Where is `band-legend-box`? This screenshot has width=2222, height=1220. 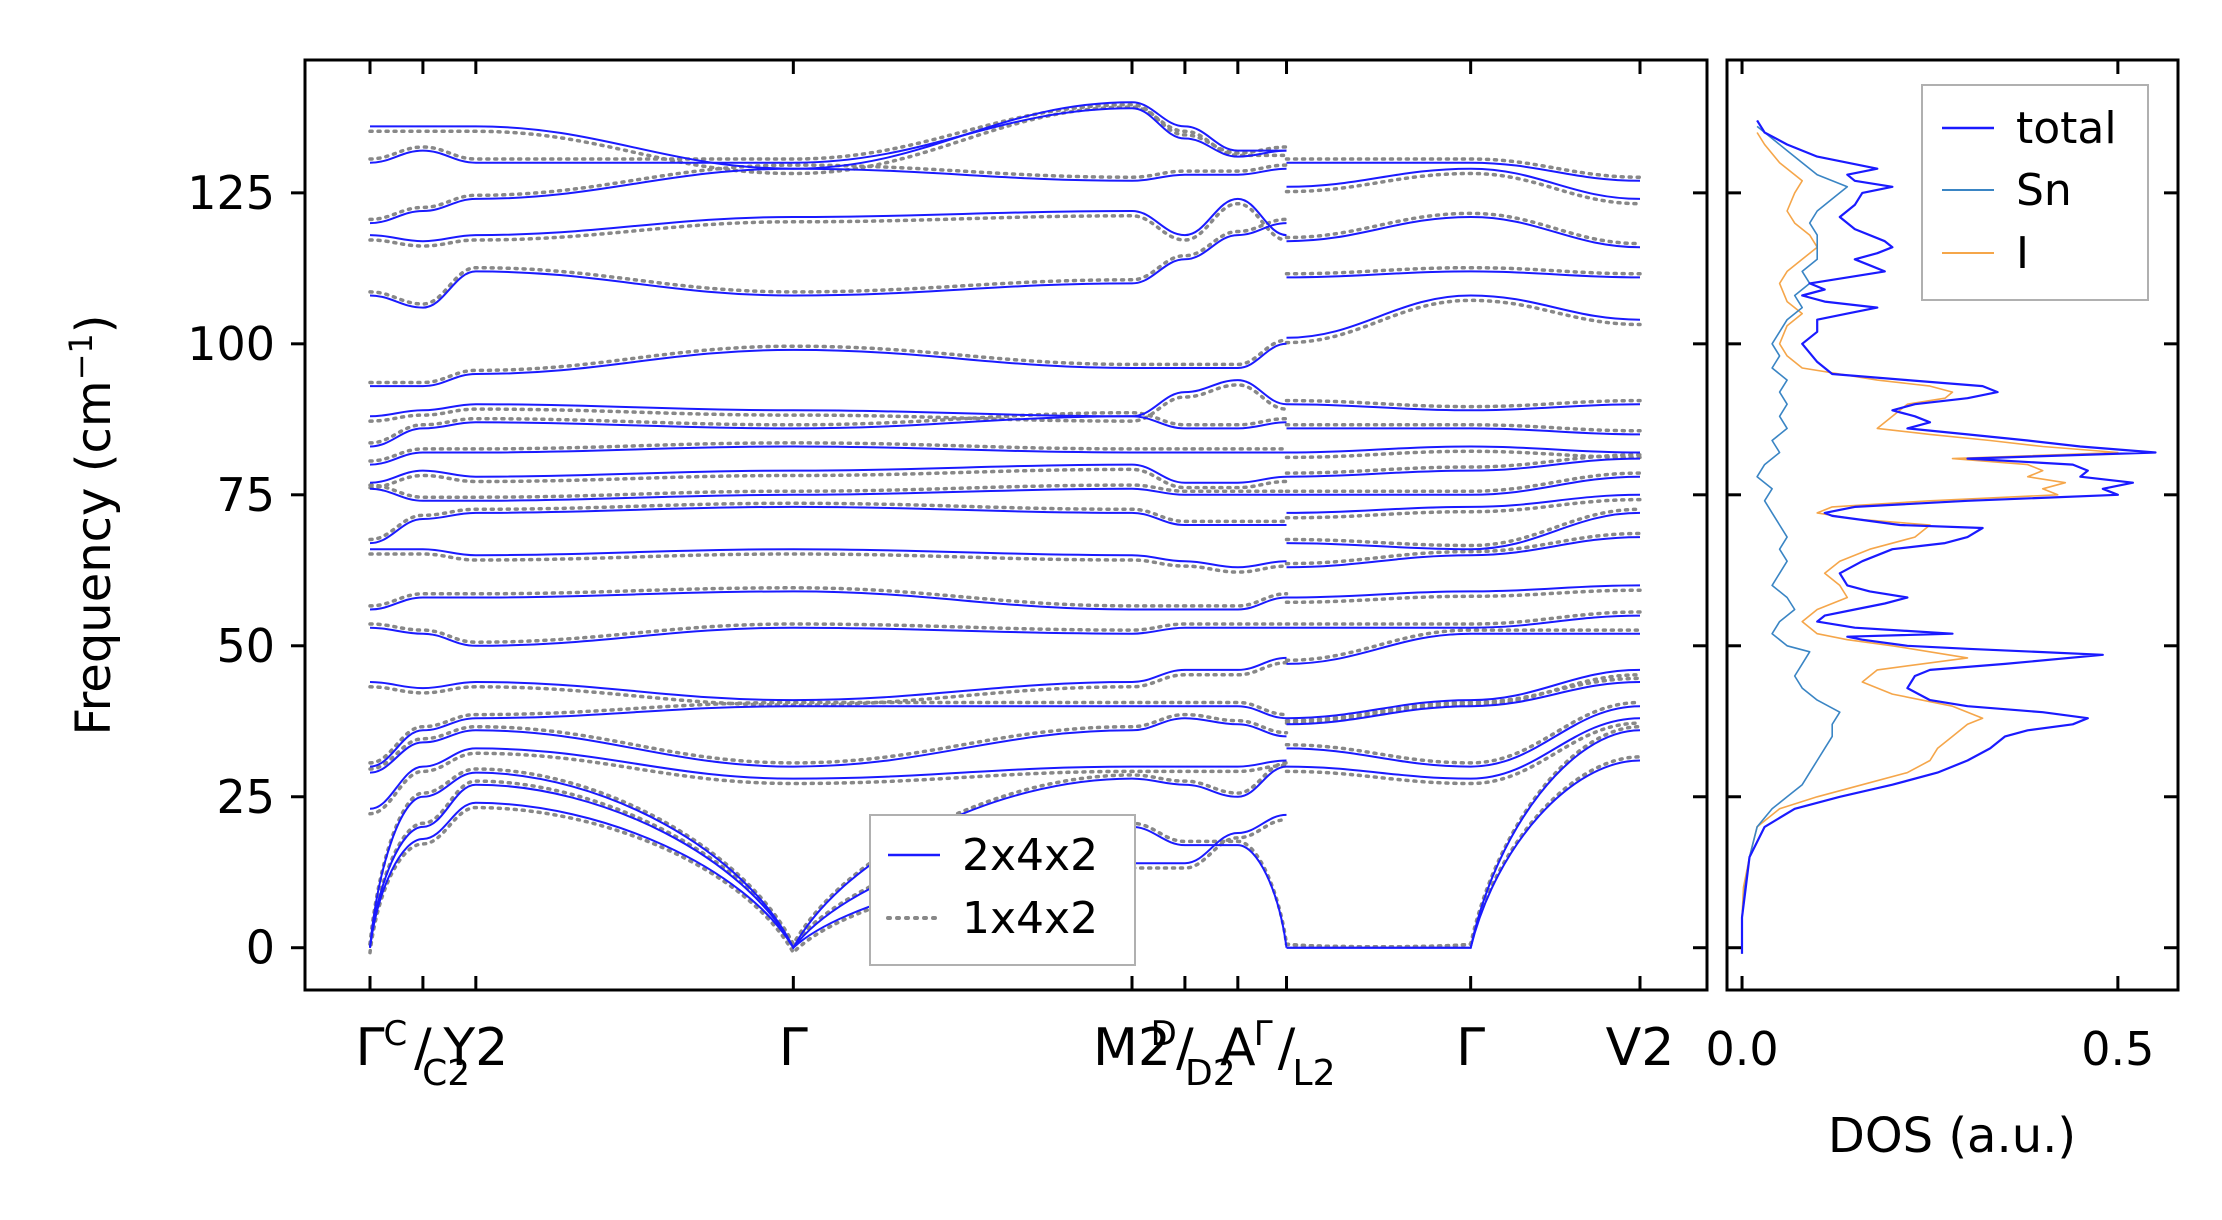
band-legend-box is located at coordinates (1002, 890).